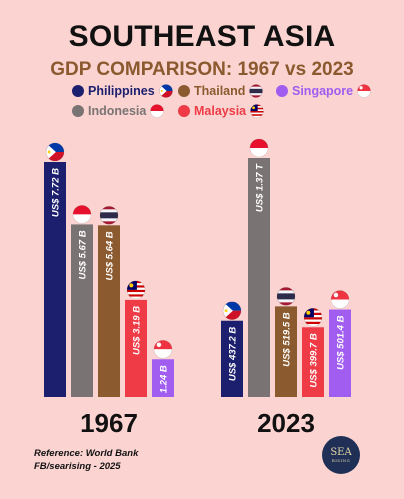  Describe the element at coordinates (109, 423) in the screenshot. I see `category-label-1967: 1967` at that location.